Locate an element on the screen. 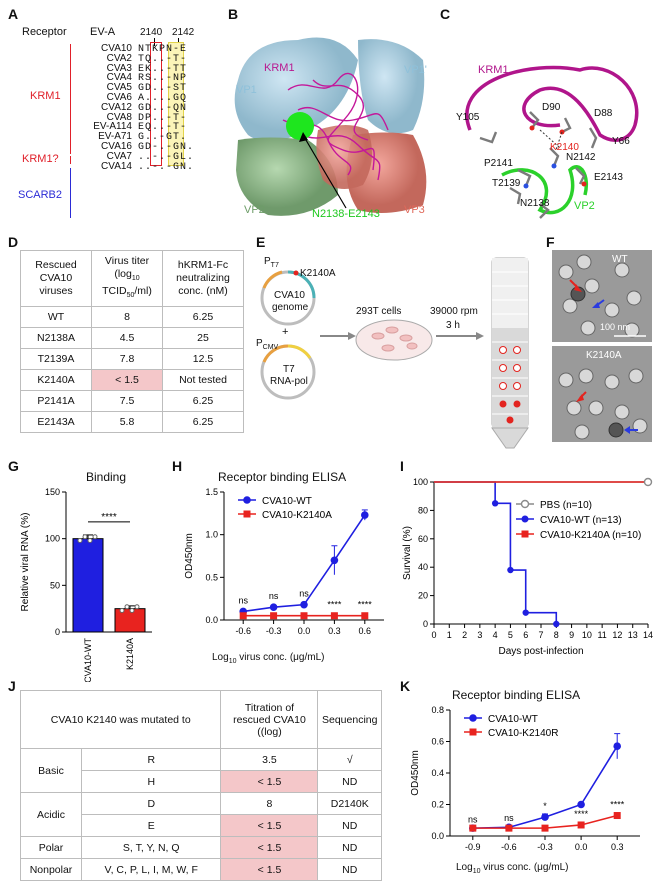 The width and height of the screenshot is (660, 887). residue-n2142: N2142 is located at coordinates (581, 157).